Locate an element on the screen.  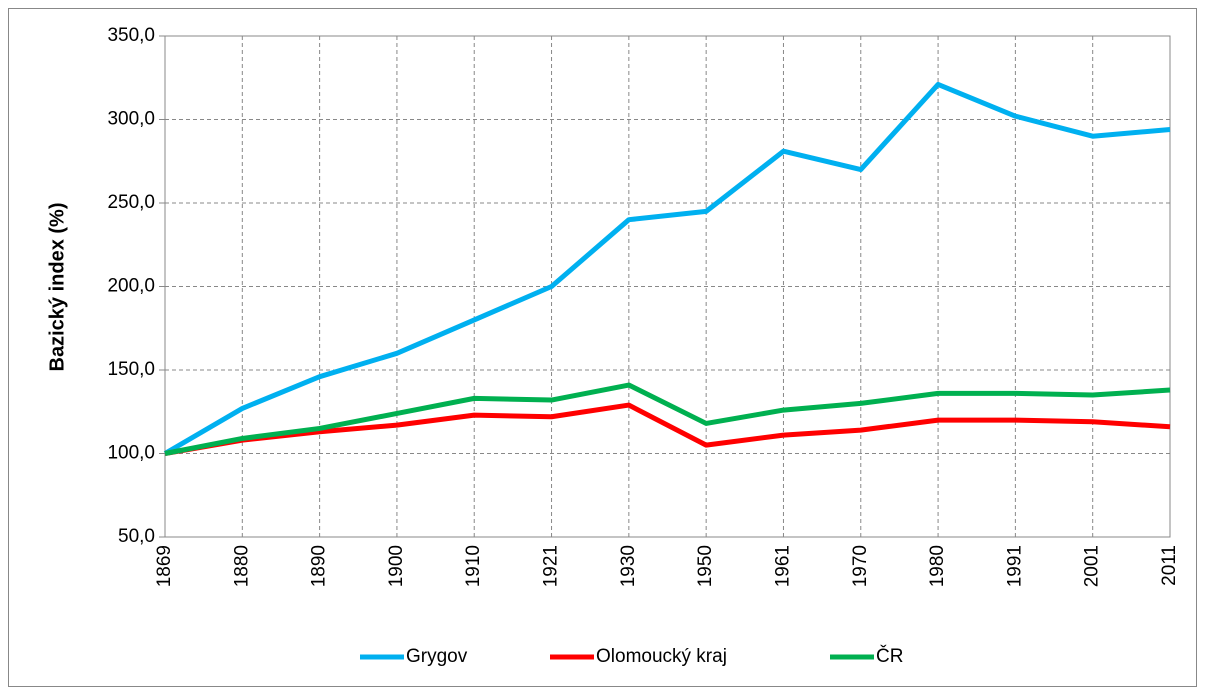
x-tick-label: 1970 is located at coordinates (860, 566).